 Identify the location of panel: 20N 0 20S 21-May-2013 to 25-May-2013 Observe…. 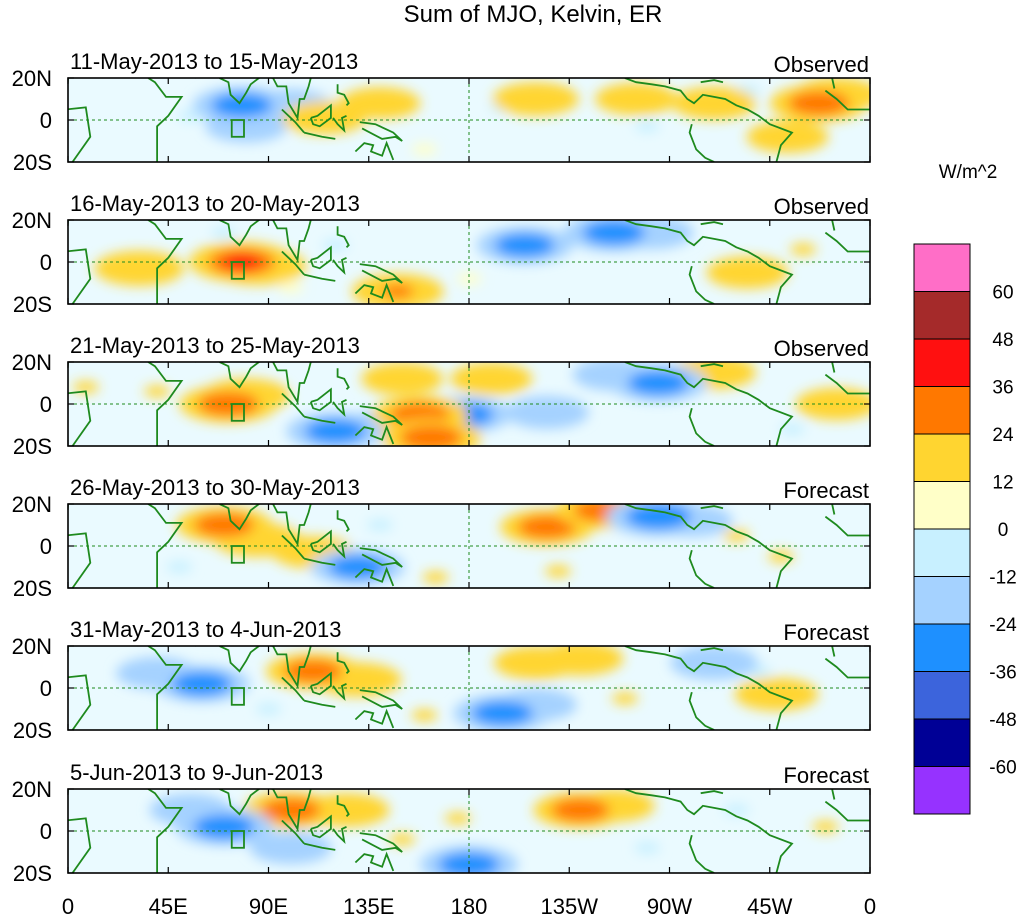
(441, 396).